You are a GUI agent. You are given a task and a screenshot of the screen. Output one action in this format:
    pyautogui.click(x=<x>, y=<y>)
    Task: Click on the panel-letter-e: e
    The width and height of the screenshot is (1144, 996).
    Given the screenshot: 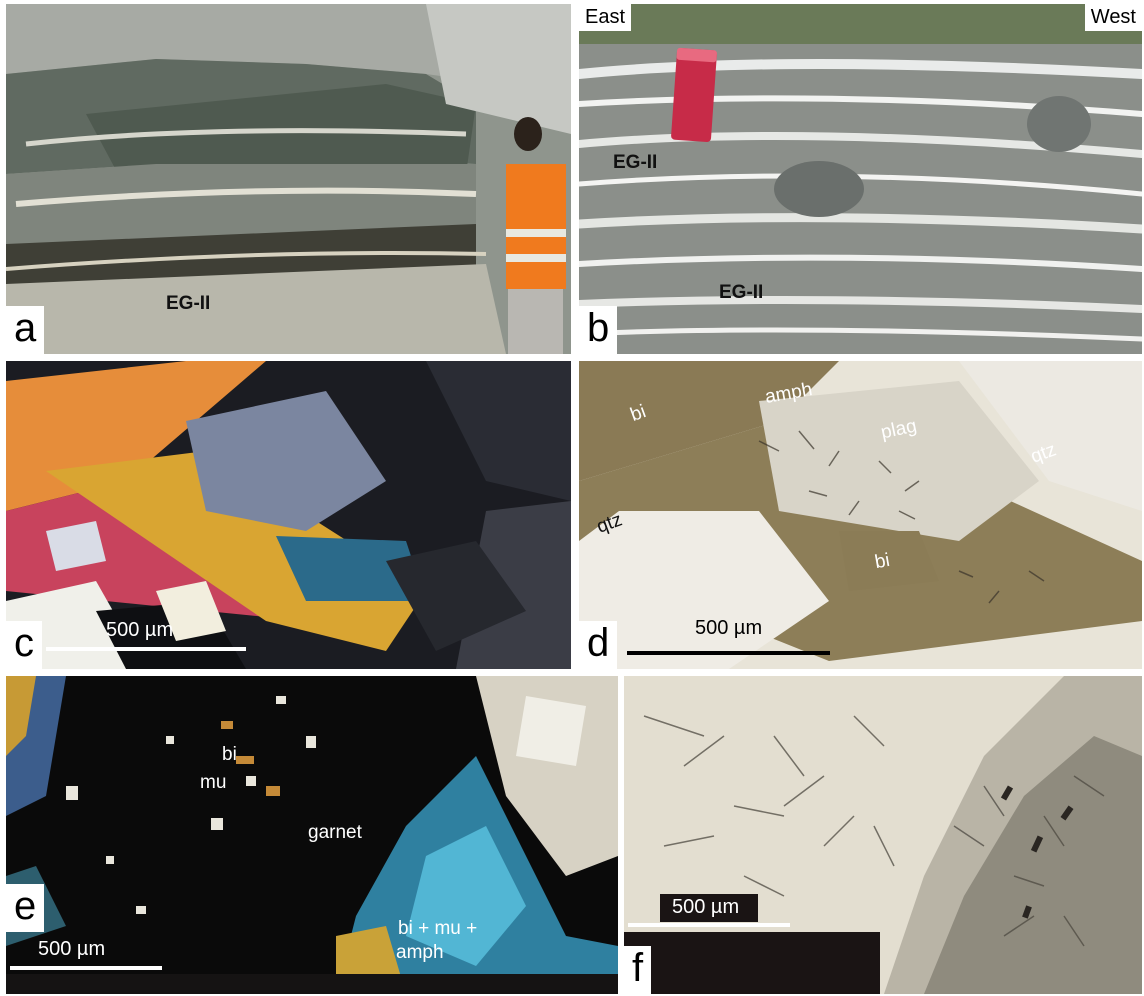 What is the action you would take?
    pyautogui.click(x=25, y=908)
    